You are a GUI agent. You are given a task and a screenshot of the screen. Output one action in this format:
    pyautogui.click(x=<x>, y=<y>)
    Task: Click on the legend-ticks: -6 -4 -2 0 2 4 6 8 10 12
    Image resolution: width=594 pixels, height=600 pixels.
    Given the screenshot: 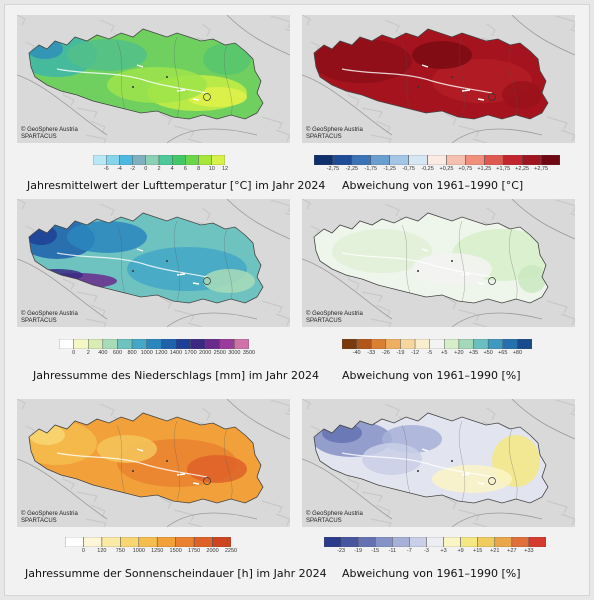 What is the action you would take?
    pyautogui.click(x=160, y=169)
    